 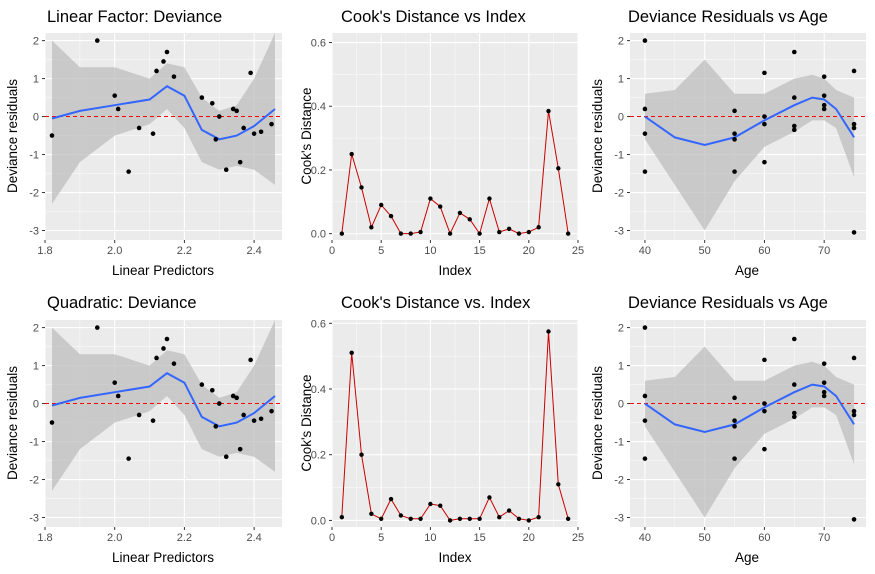 What do you see at coordinates (318, 171) in the screenshot?
I see `y-tick-label: 0.2` at bounding box center [318, 171].